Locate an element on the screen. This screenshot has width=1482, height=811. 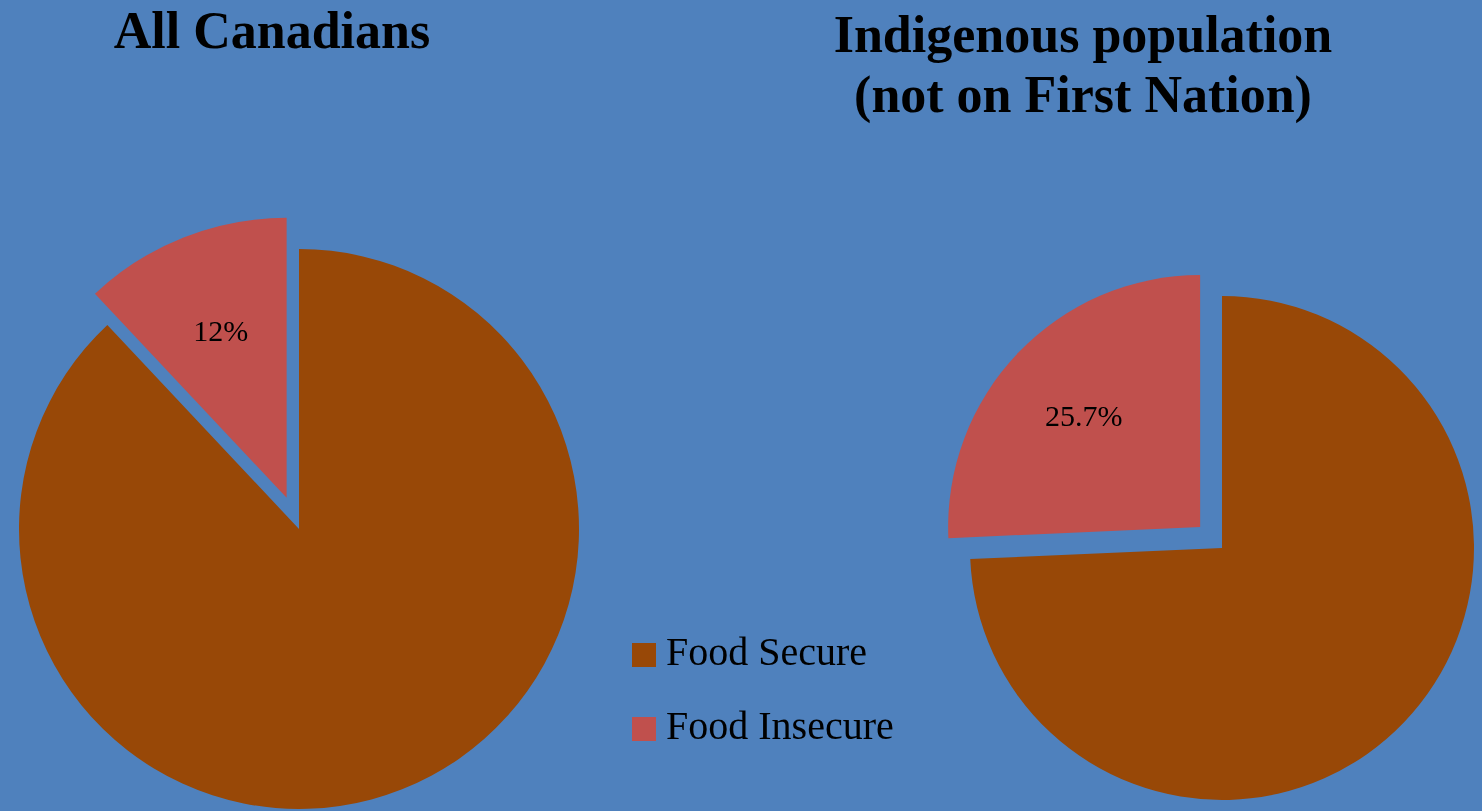
chart-title: All Canadians is located at coordinates (272, 30).